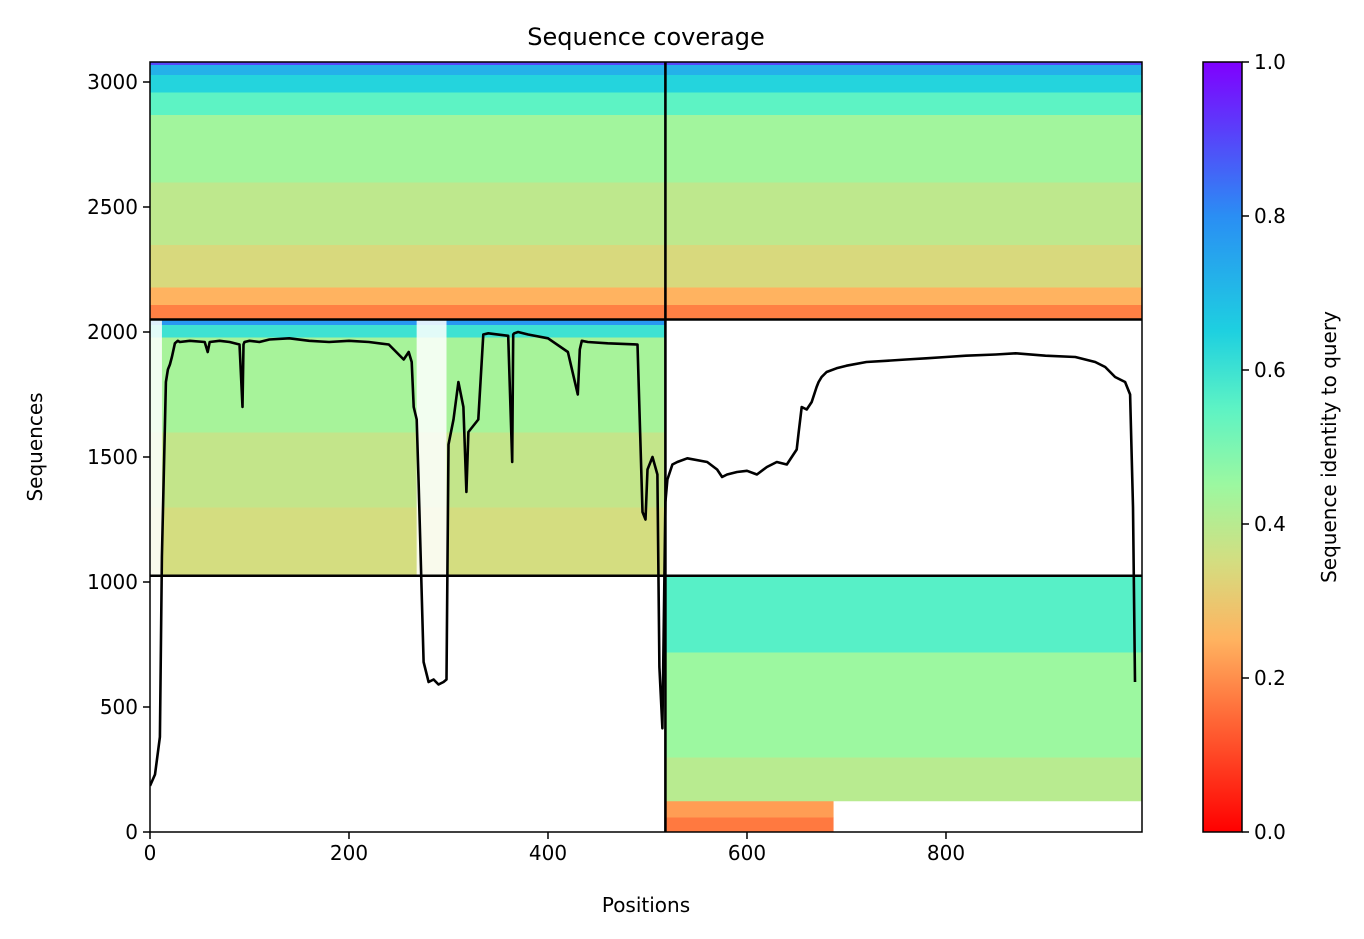 Image resolution: width=1364 pixels, height=939 pixels. What do you see at coordinates (1270, 678) in the screenshot?
I see `colorbar-tick-label: 0.2` at bounding box center [1270, 678].